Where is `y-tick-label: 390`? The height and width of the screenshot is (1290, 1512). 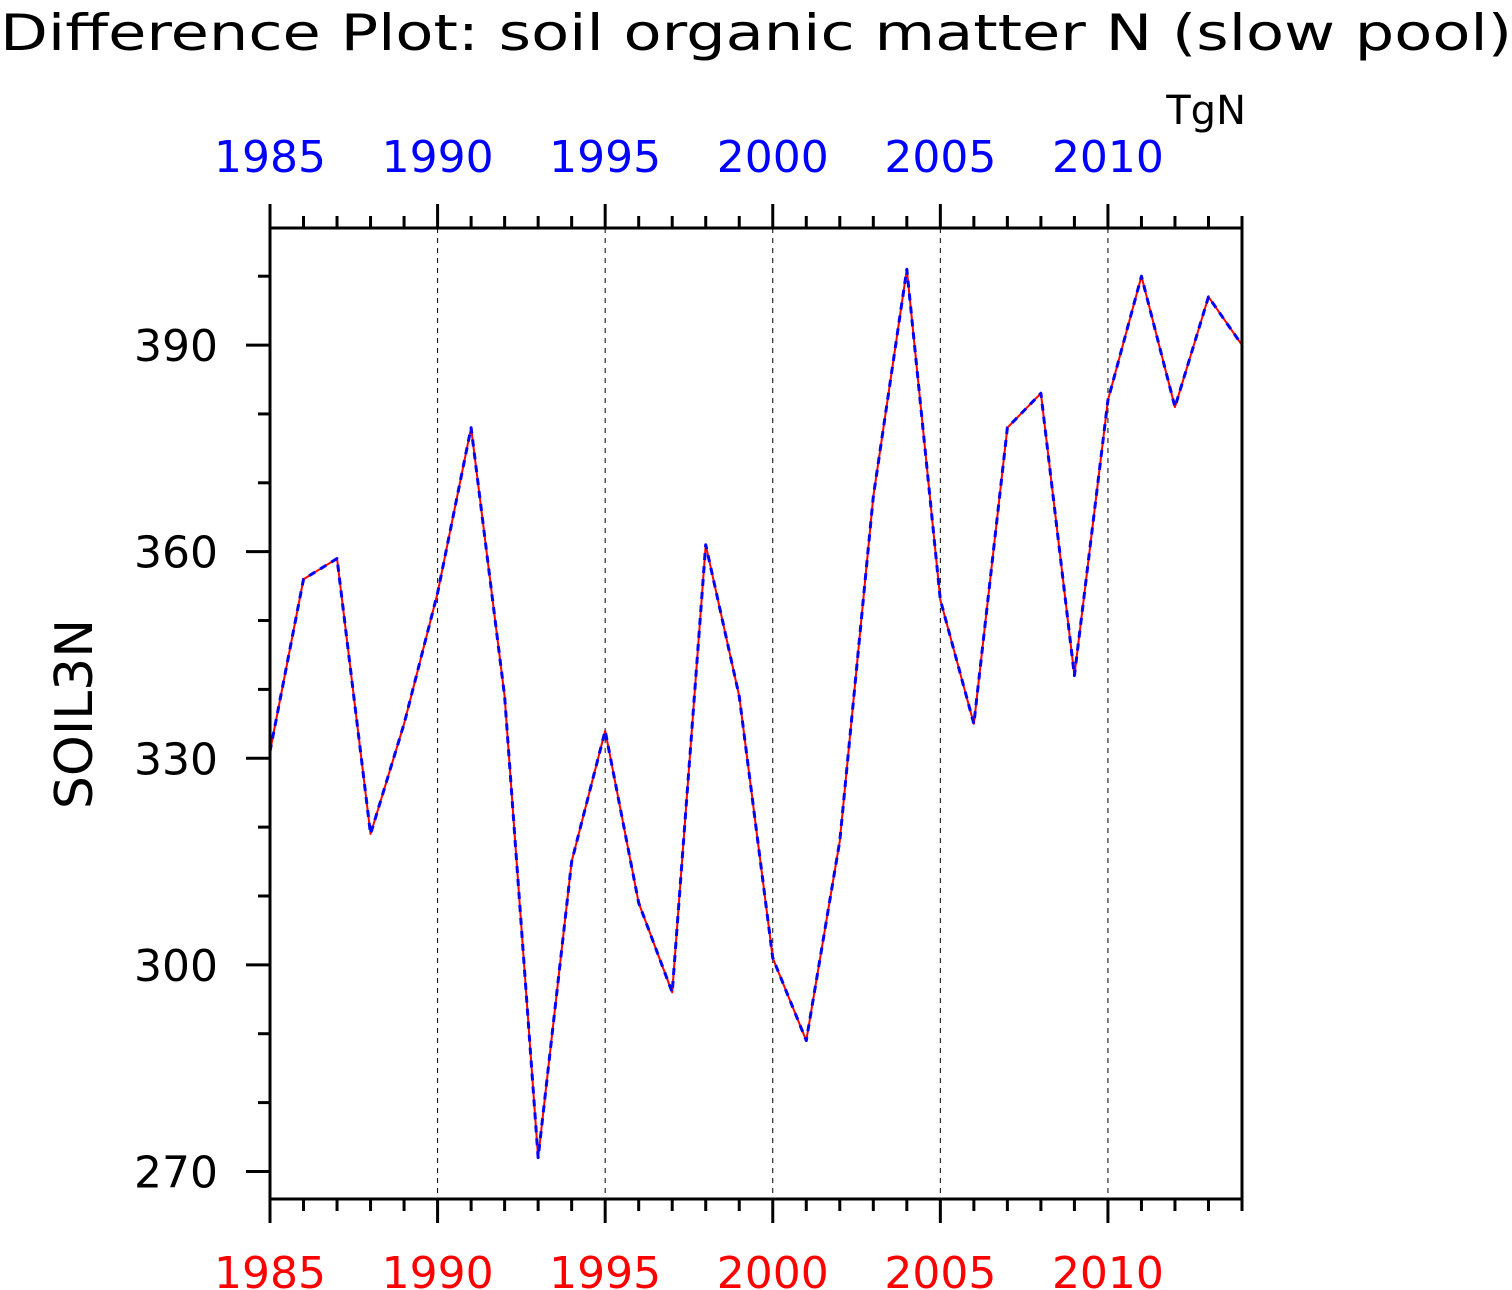
y-tick-label: 390 is located at coordinates (176, 346).